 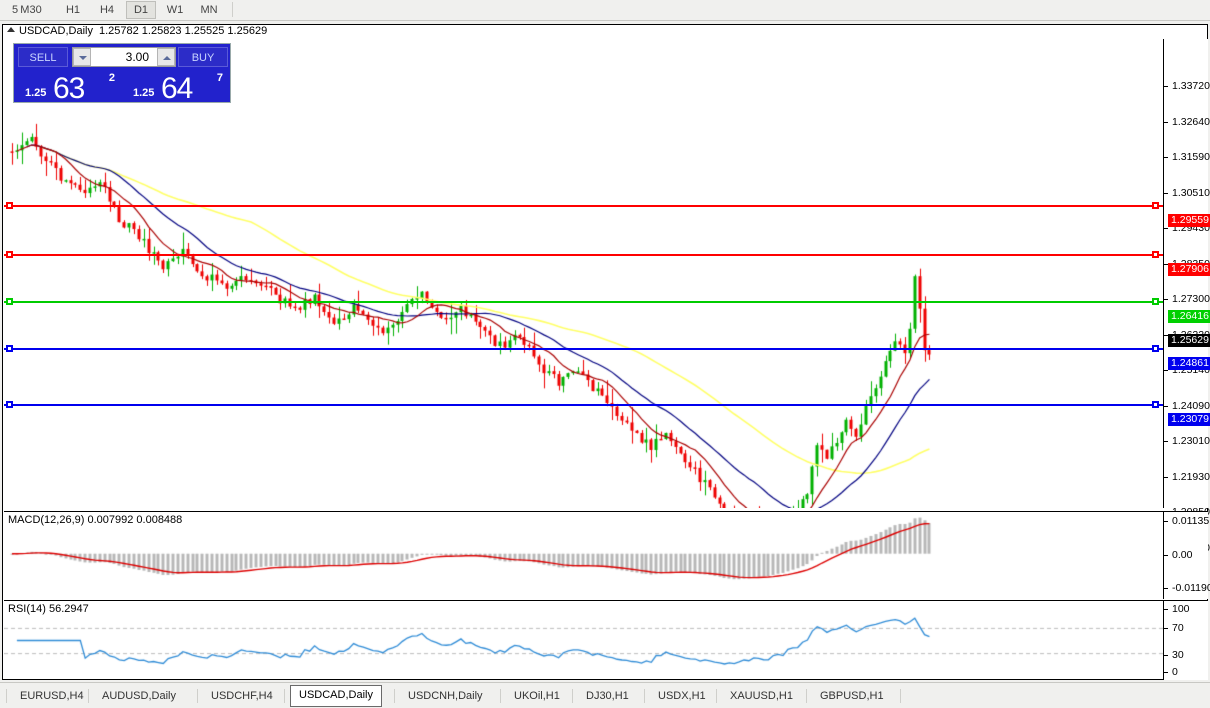 What do you see at coordinates (1185, 640) in the screenshot?
I see `rsi-scale: 100 70 30 0` at bounding box center [1185, 640].